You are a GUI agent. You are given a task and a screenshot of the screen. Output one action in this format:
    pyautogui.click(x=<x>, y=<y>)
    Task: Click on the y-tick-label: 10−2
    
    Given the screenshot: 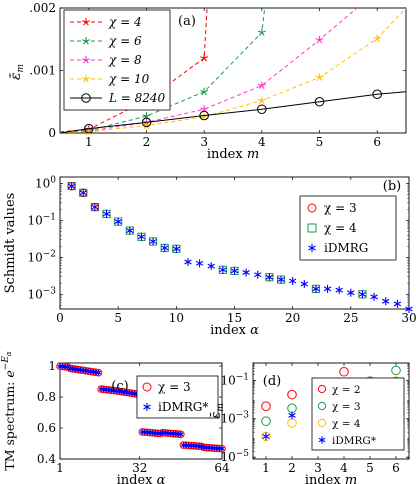 What is the action you would take?
    pyautogui.click(x=41, y=256)
    